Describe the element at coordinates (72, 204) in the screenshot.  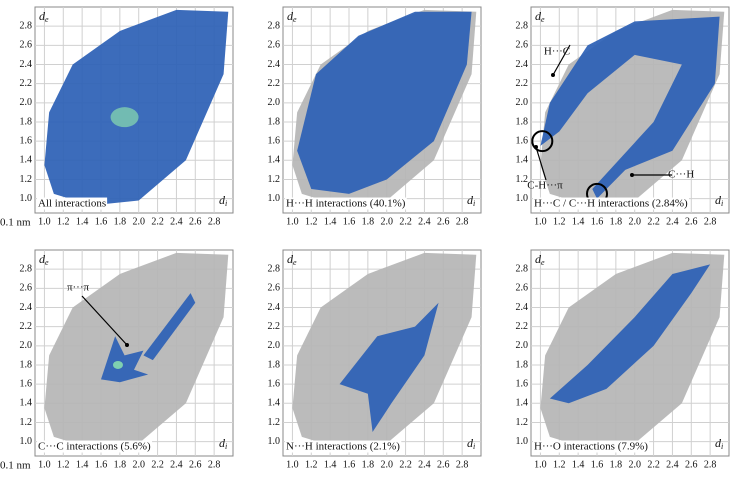
I see `panel-label: All interactions` at that location.